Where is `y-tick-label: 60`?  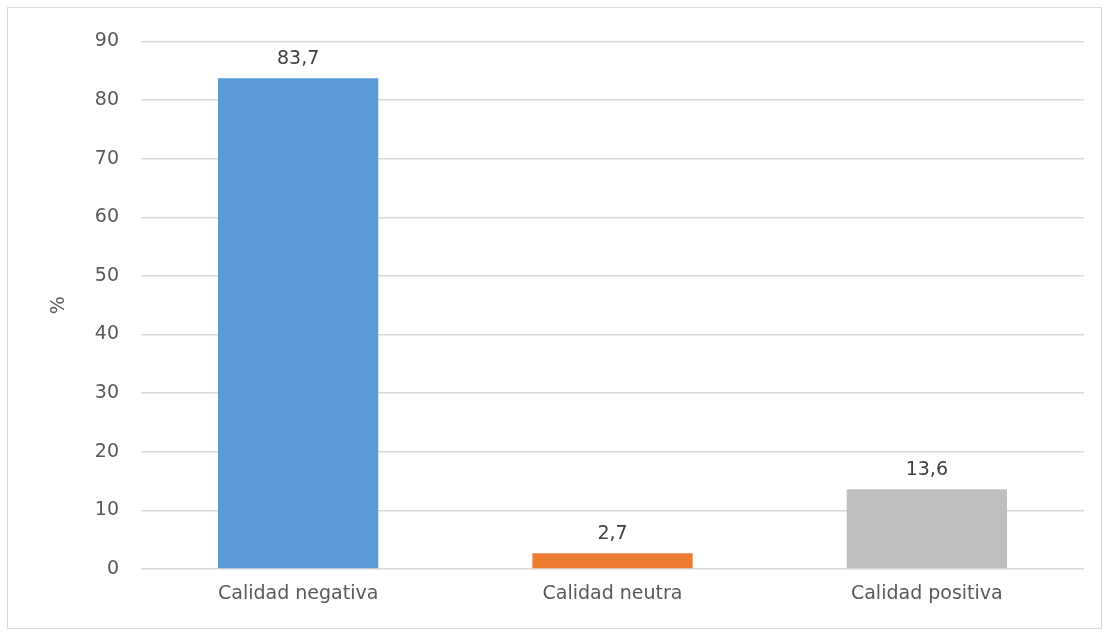 y-tick-label: 60 is located at coordinates (106, 215).